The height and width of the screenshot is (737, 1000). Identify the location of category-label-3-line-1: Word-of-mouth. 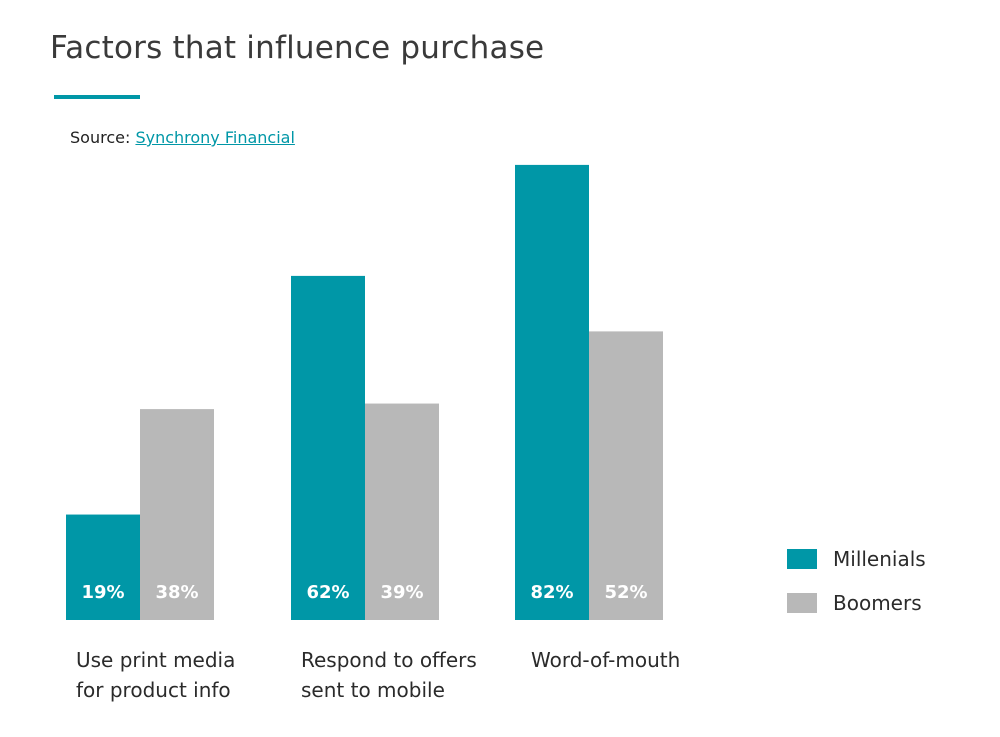
(605, 660).